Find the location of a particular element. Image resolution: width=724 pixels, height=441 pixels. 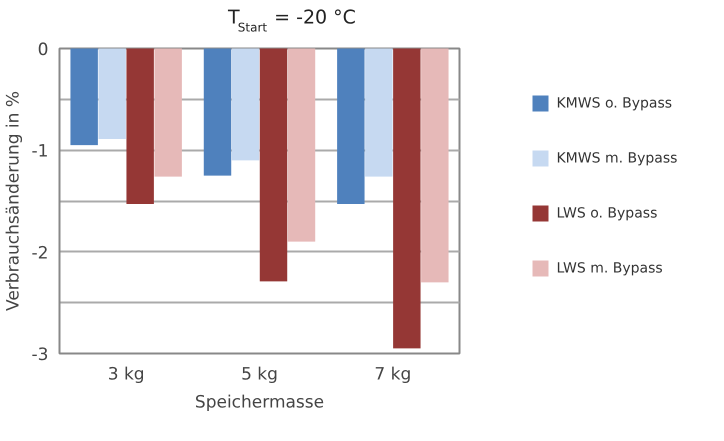

x-tick-label: 5 kg is located at coordinates (259, 374).